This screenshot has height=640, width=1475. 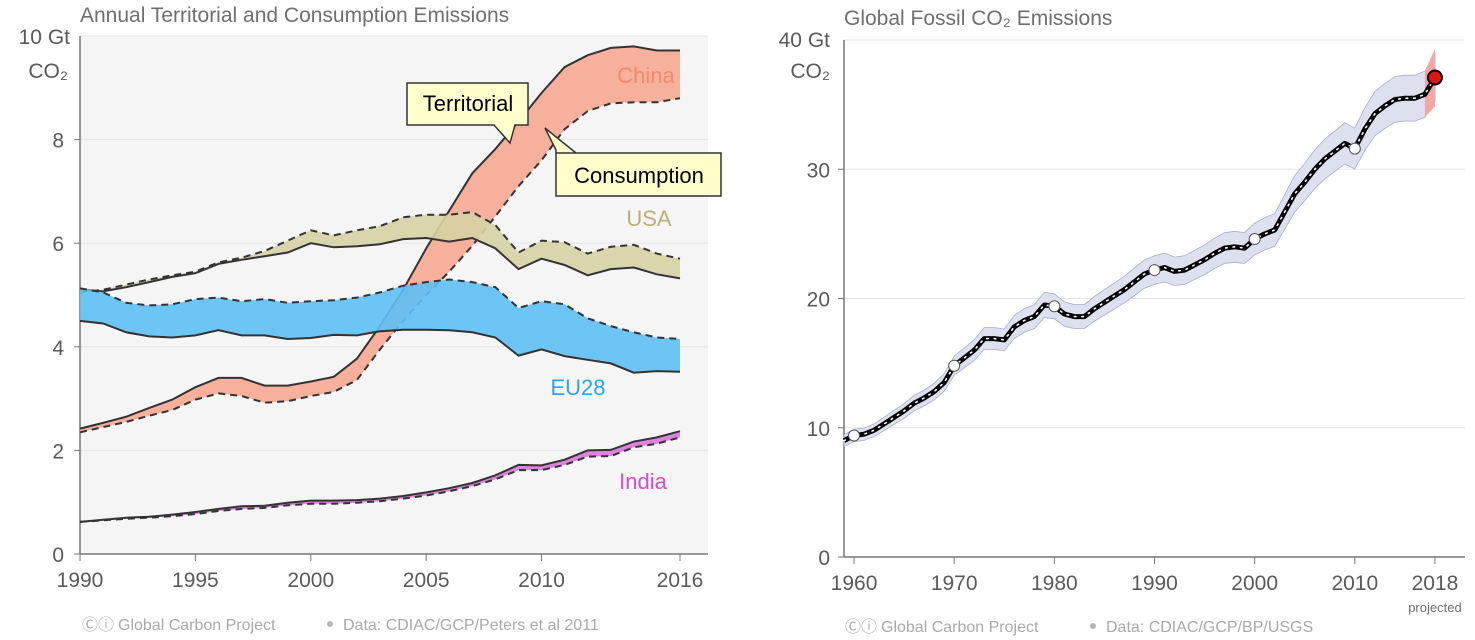 What do you see at coordinates (1434, 607) in the screenshot?
I see `projected-note: projected` at bounding box center [1434, 607].